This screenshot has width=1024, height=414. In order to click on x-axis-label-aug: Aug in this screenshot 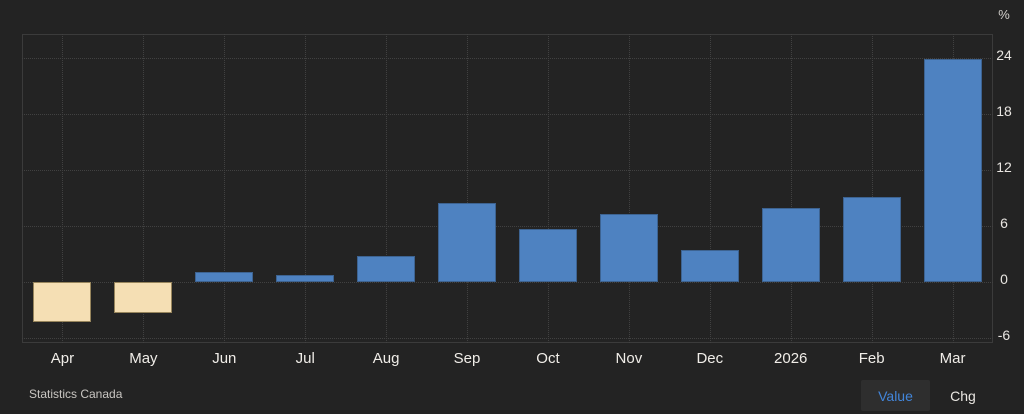, I will do `click(386, 358)`.